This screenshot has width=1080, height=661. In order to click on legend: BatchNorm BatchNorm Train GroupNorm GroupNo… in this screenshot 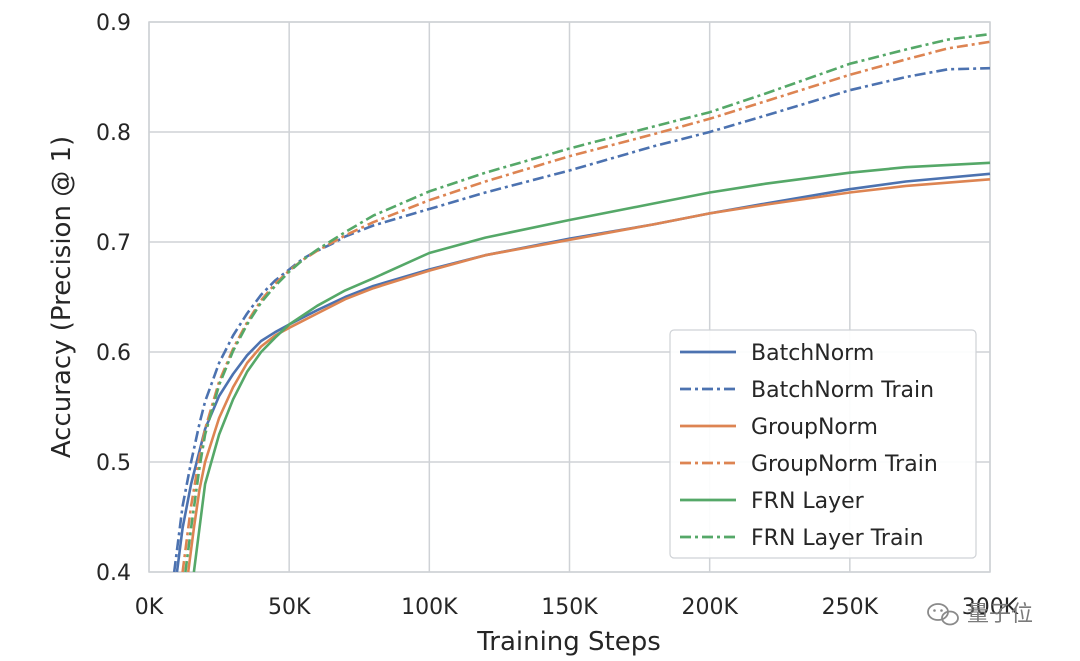, I will do `click(823, 444)`.